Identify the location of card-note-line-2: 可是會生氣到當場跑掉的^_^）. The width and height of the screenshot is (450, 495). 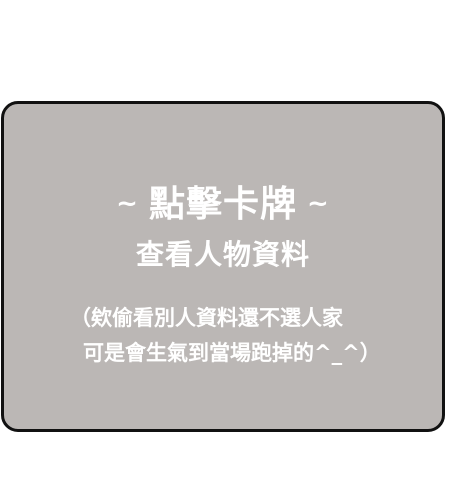
(232, 353).